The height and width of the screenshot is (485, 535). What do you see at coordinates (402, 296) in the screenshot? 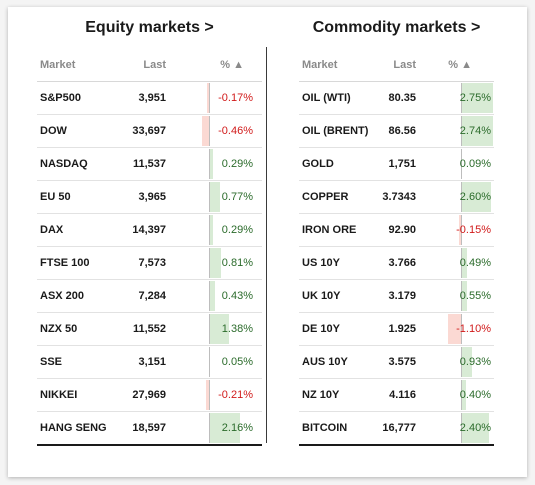
I see `last-value: 3.179` at bounding box center [402, 296].